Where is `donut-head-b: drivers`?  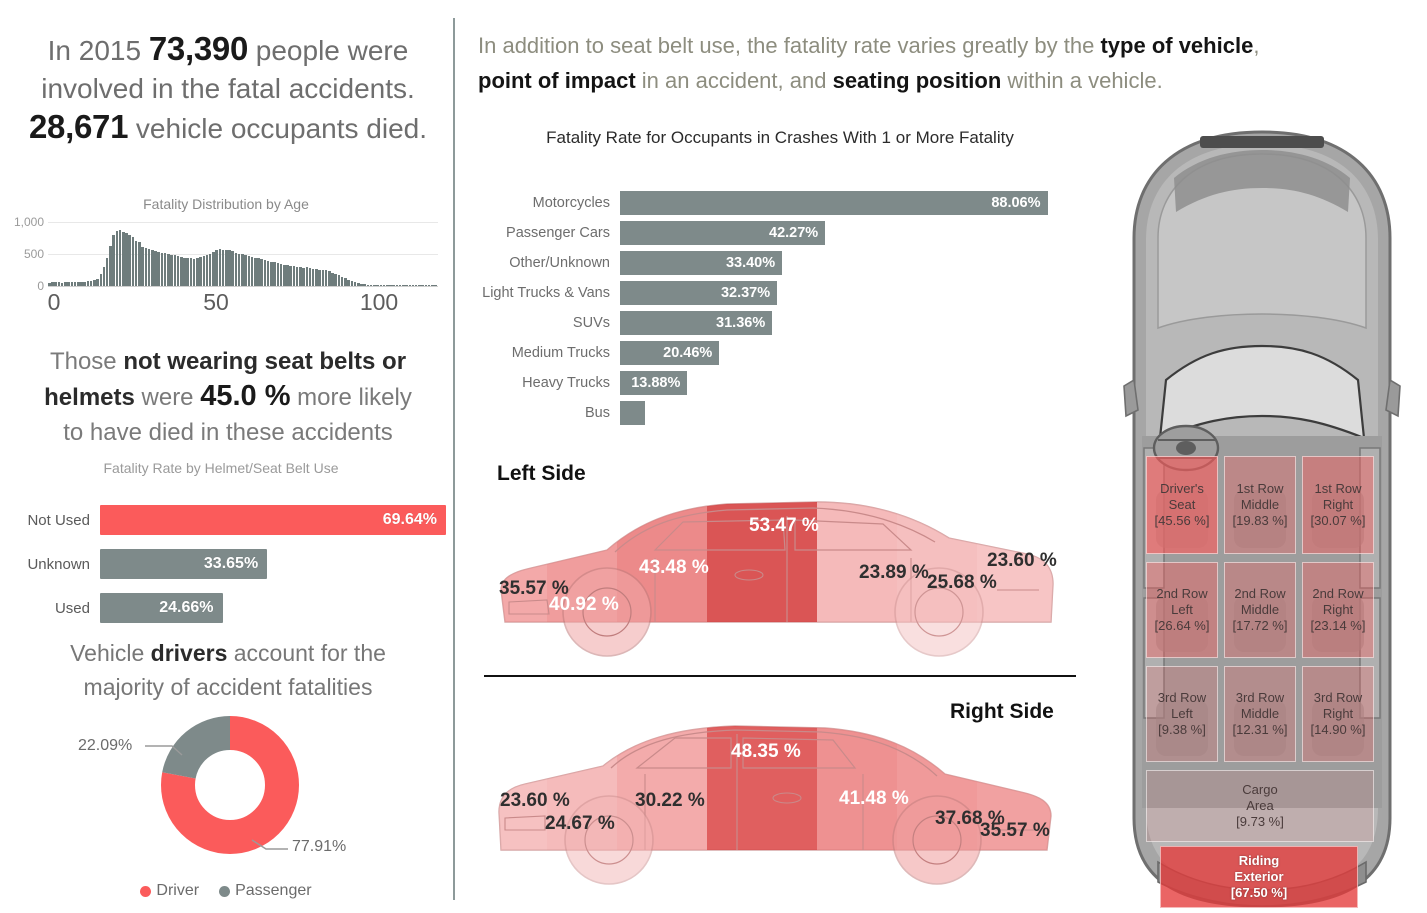 donut-head-b: drivers is located at coordinates (189, 653).